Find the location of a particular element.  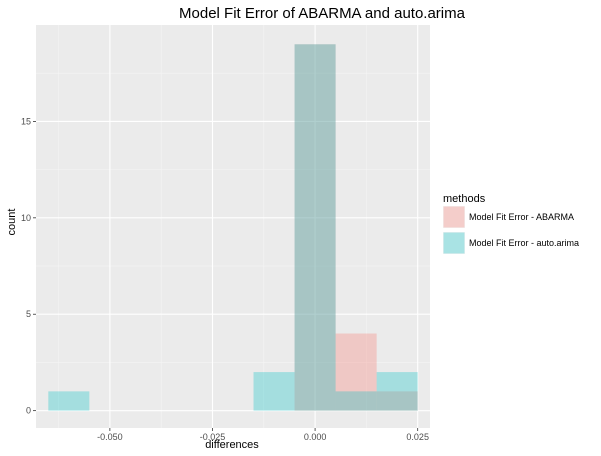

y-tick-label: 5 is located at coordinates (28, 314).